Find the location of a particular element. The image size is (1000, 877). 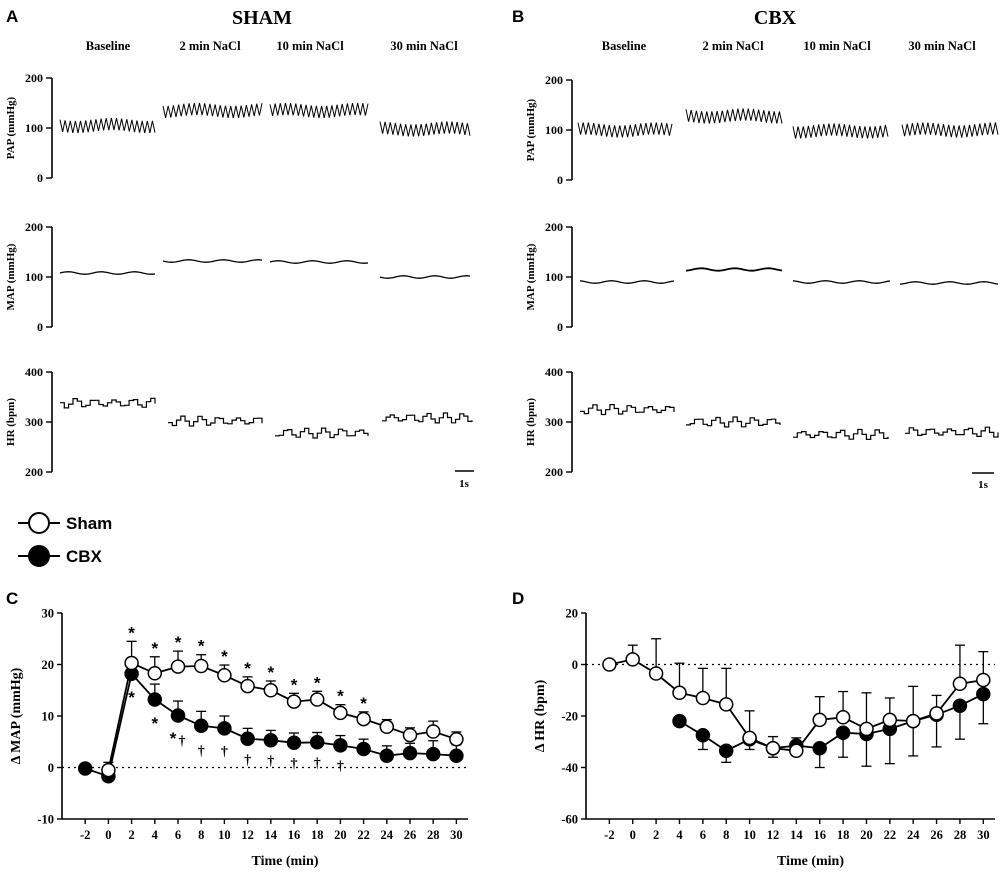

map-trace-baseline is located at coordinates (107, 273).